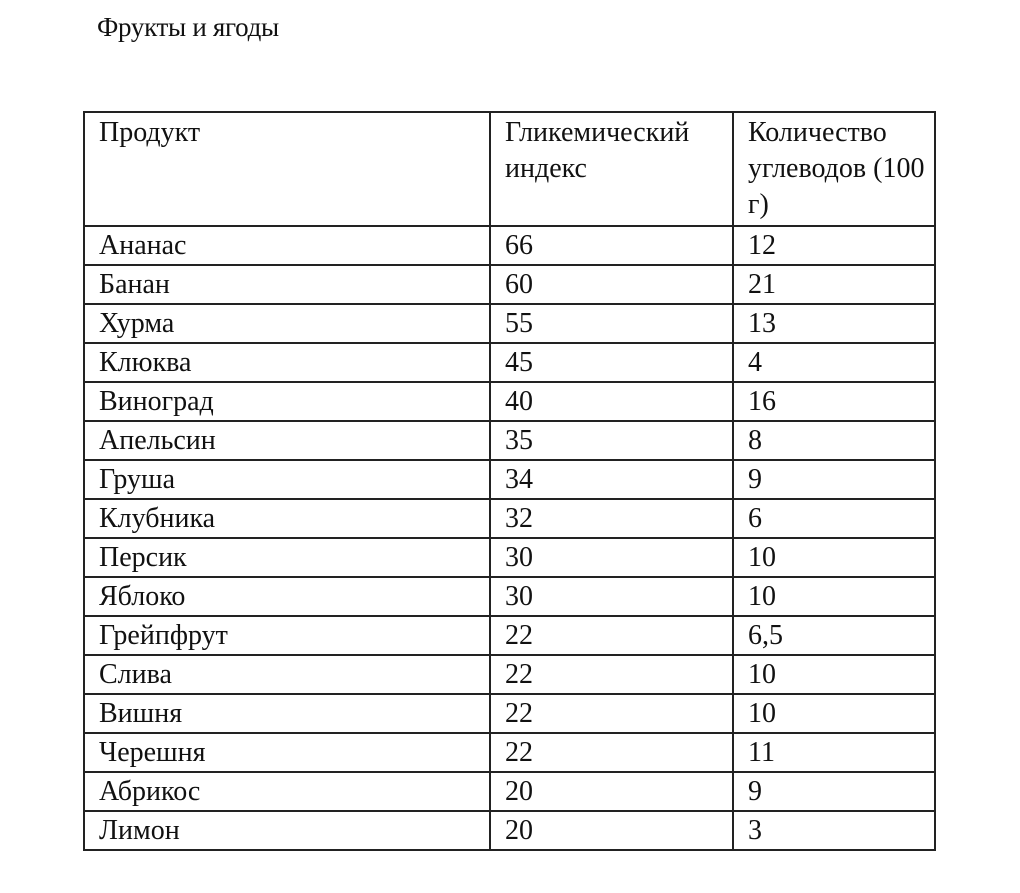 The height and width of the screenshot is (893, 1020). What do you see at coordinates (287, 830) in the screenshot?
I see `cell-product: Лимон` at bounding box center [287, 830].